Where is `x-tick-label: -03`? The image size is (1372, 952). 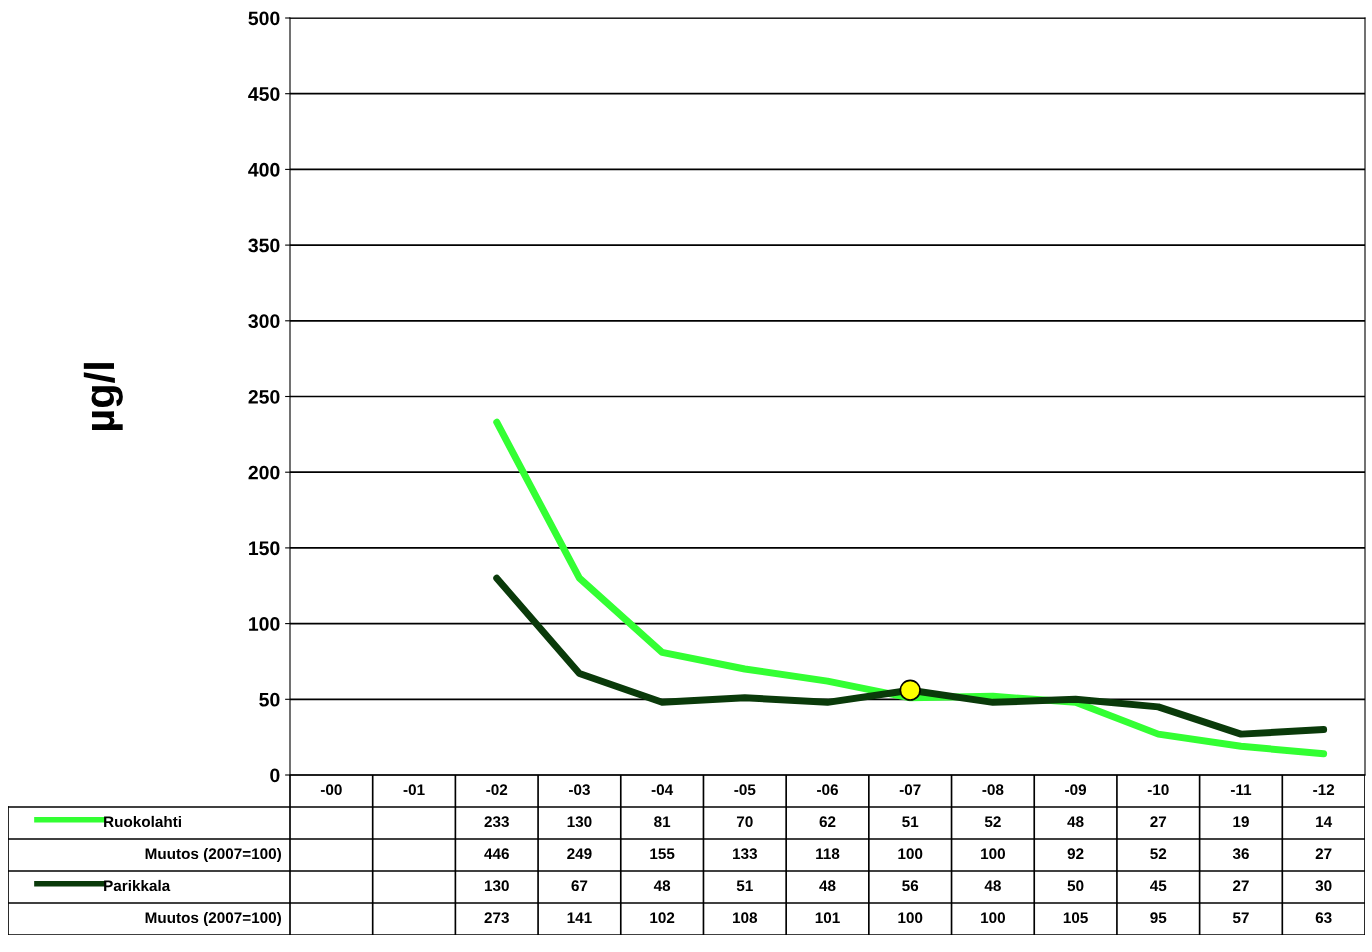 x-tick-label: -03 is located at coordinates (579, 790).